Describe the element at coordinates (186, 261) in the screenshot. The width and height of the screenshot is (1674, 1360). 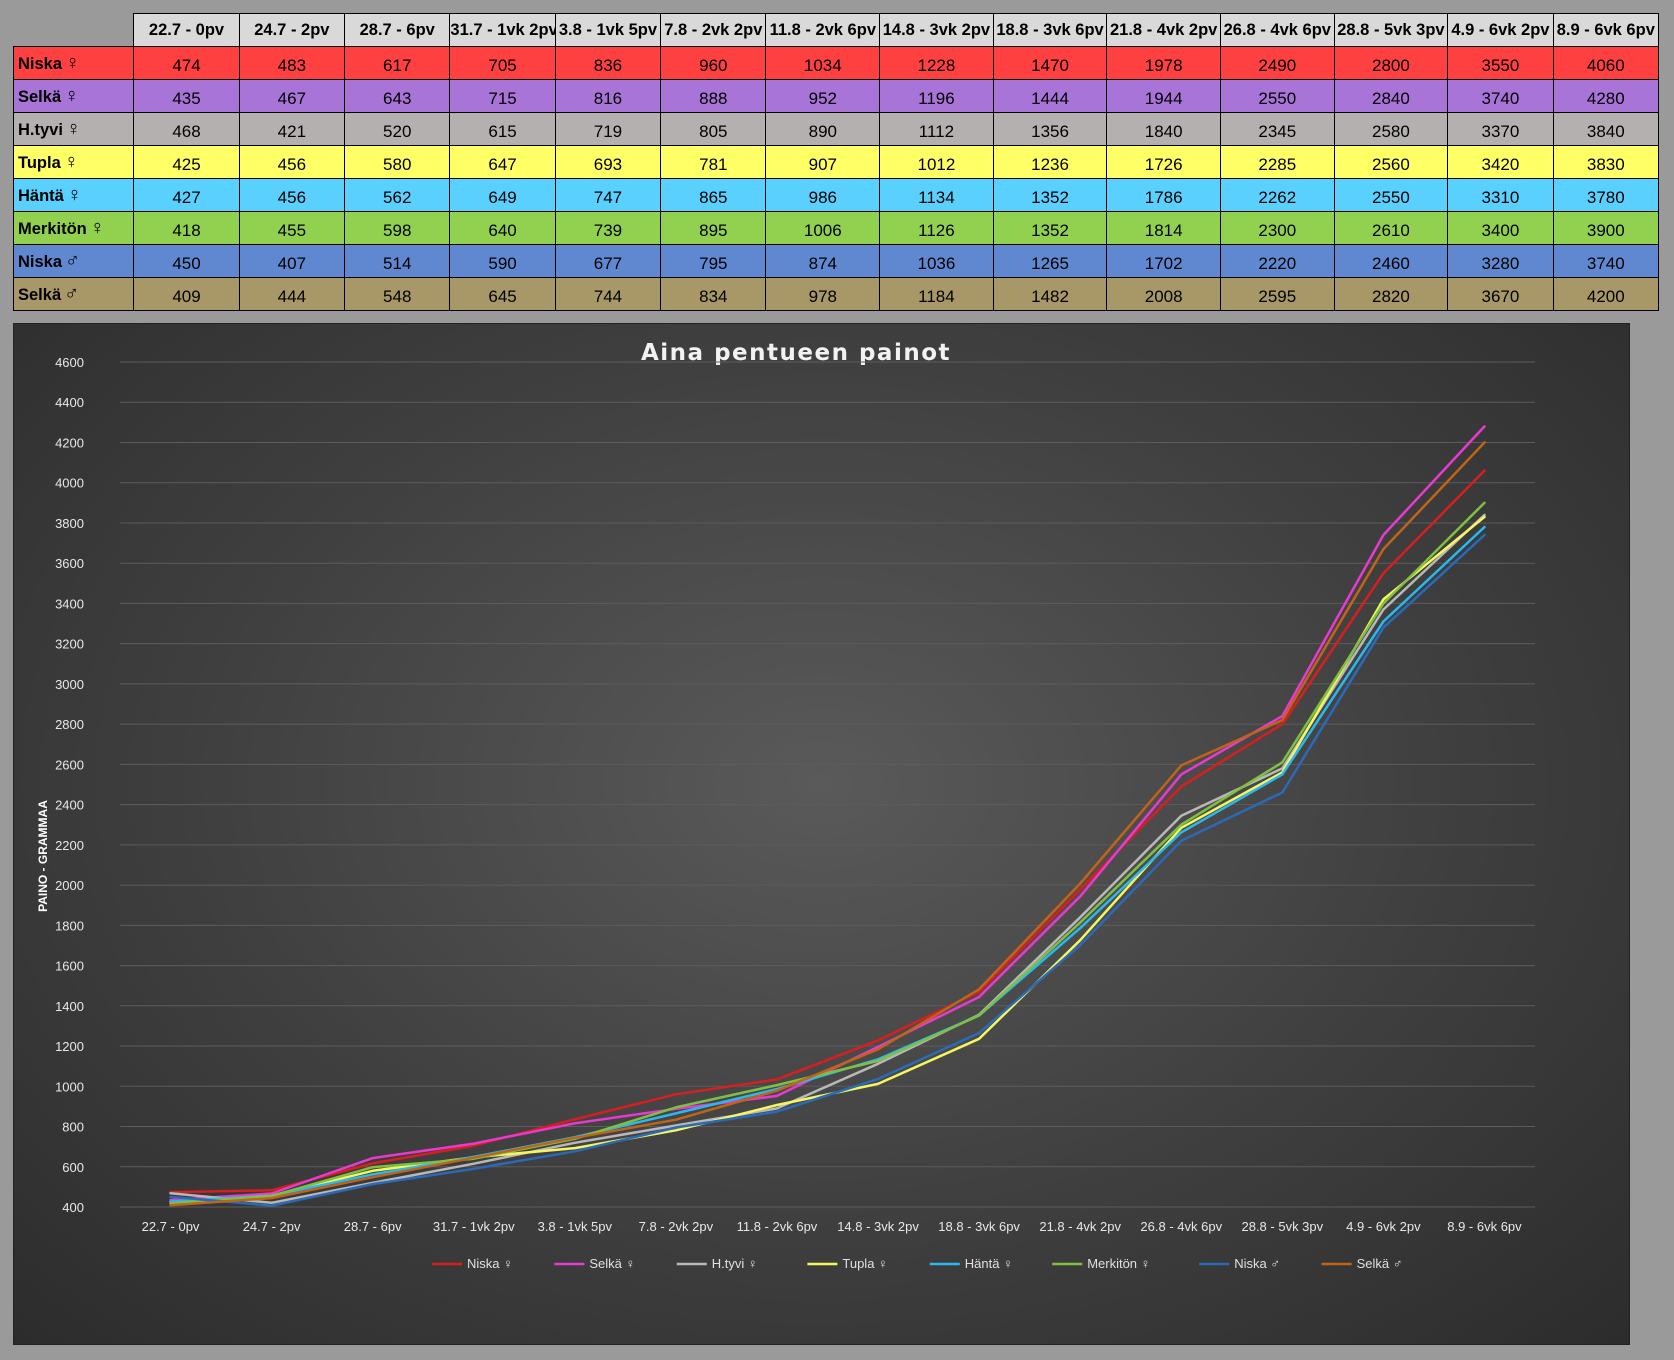
I see `table-cell: 450` at that location.